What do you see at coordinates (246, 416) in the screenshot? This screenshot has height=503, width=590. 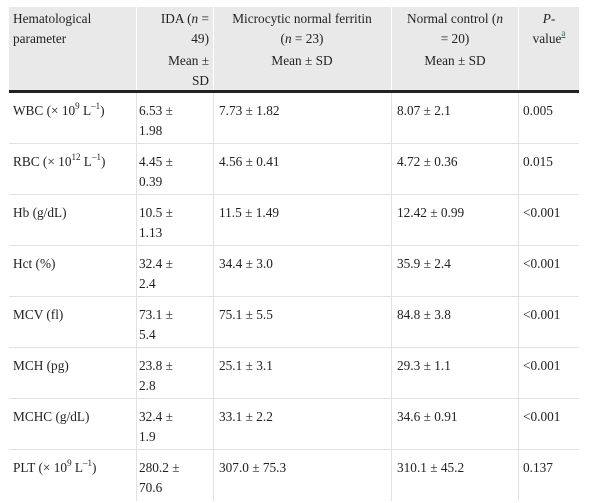 I see `microcytic-value: 33.1 ± 2.2` at bounding box center [246, 416].